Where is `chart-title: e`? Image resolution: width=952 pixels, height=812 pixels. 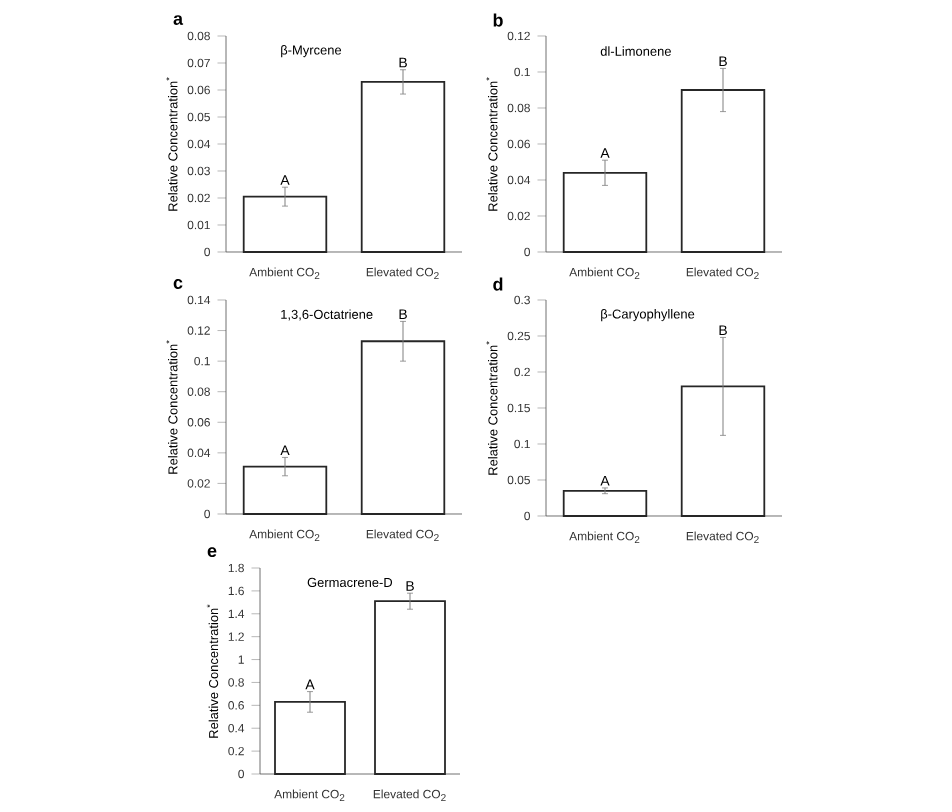 chart-title: e is located at coordinates (212, 552).